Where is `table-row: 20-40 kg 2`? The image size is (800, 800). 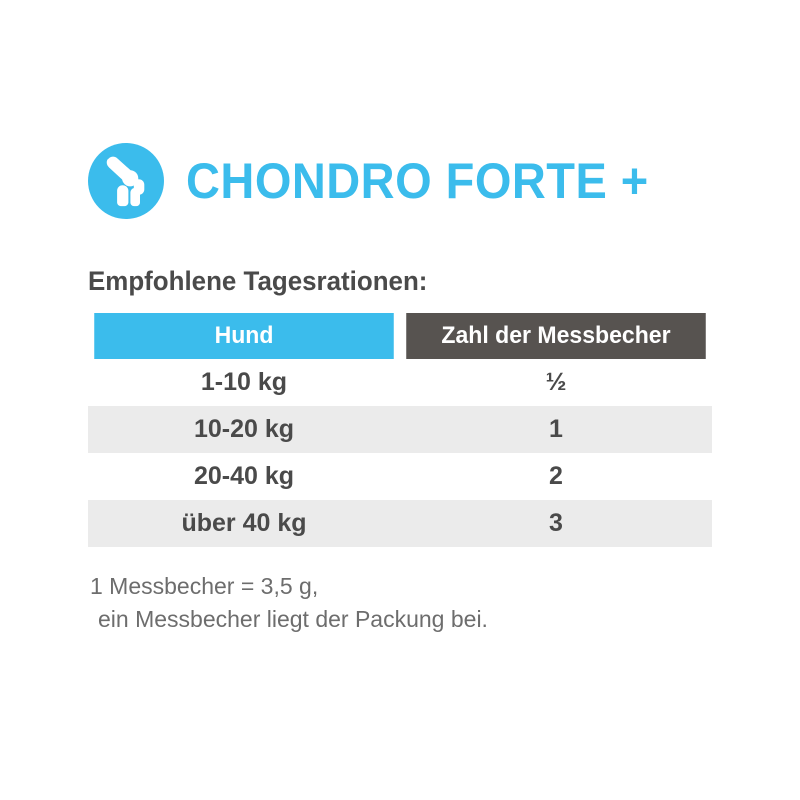 table-row: 20-40 kg 2 is located at coordinates (400, 476).